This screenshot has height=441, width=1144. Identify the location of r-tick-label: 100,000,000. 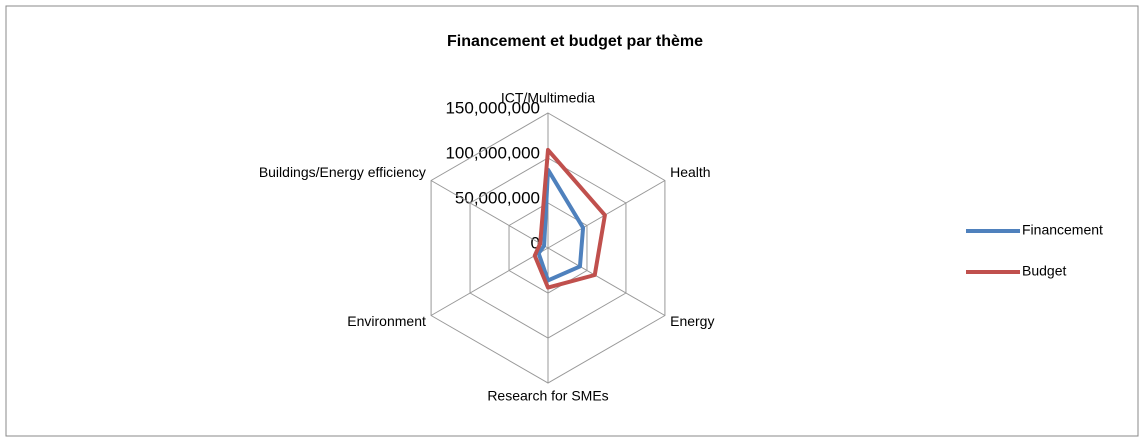
(492, 152).